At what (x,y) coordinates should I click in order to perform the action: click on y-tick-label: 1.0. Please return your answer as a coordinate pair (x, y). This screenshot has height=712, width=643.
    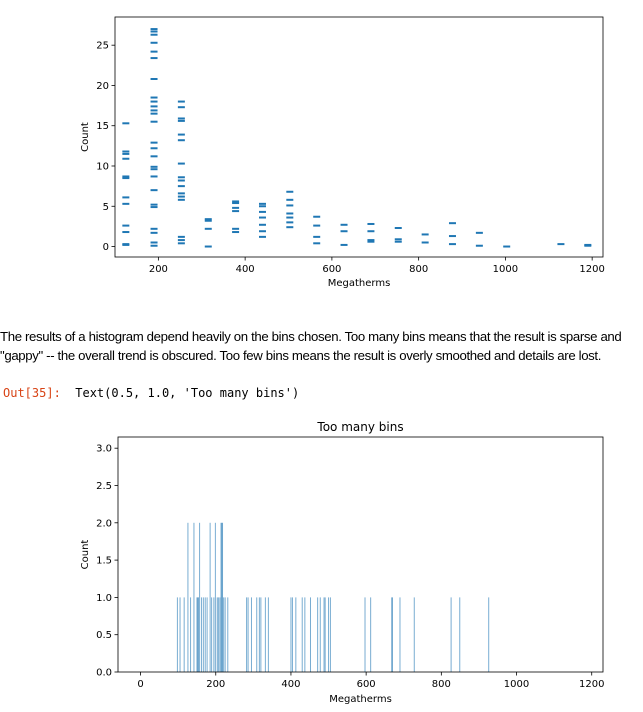
    Looking at the image, I should click on (104, 598).